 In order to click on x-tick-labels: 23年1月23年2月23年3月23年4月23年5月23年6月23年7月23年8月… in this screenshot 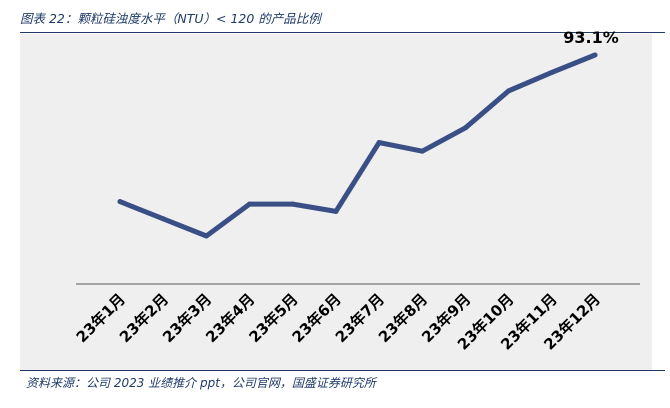, I will do `click(338, 321)`.